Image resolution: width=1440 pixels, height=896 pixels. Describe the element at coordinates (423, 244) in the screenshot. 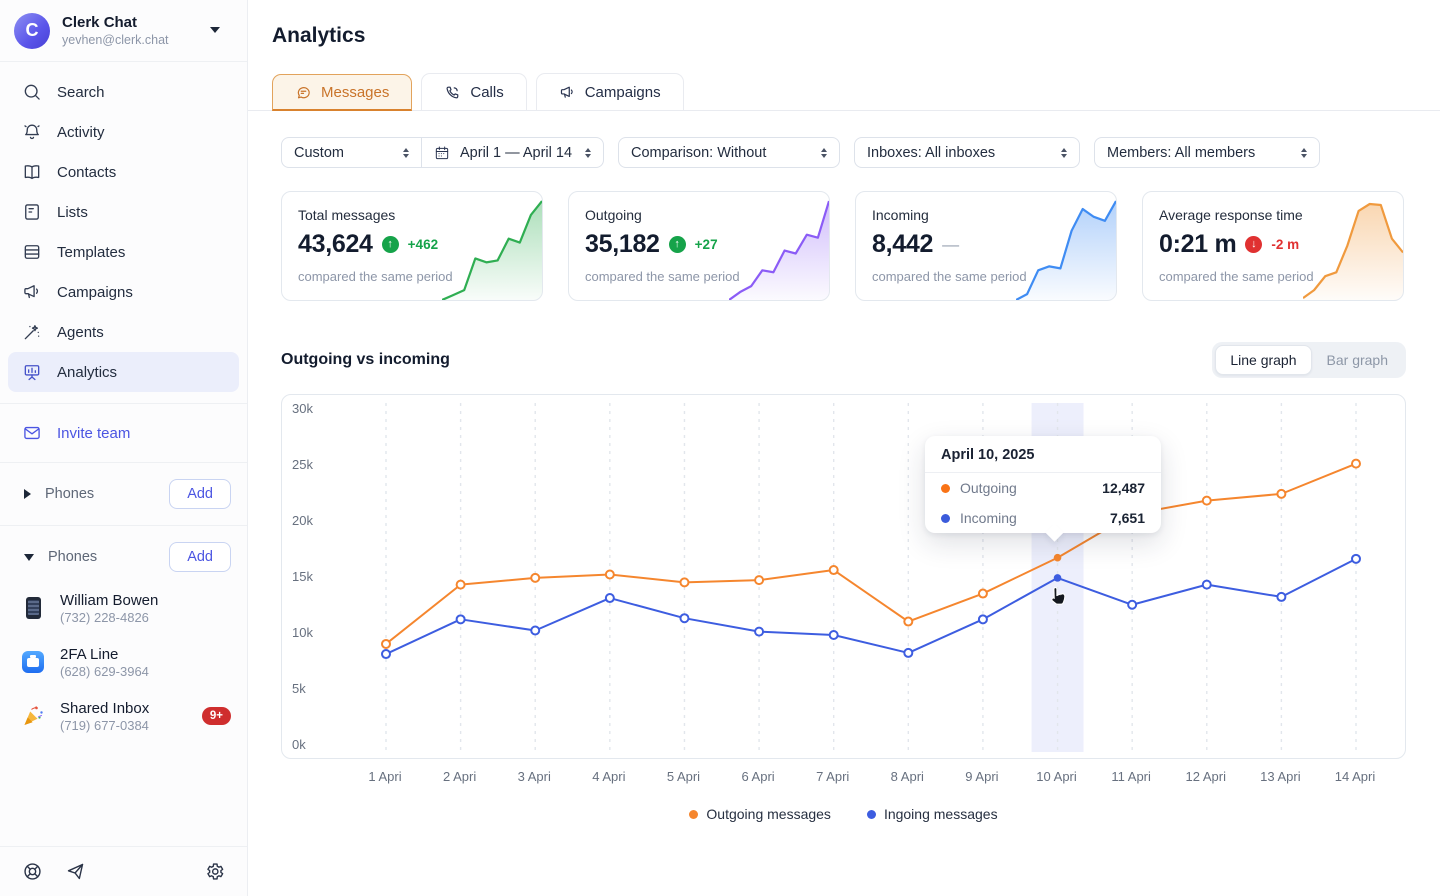

I see `stat-delta: +462` at that location.